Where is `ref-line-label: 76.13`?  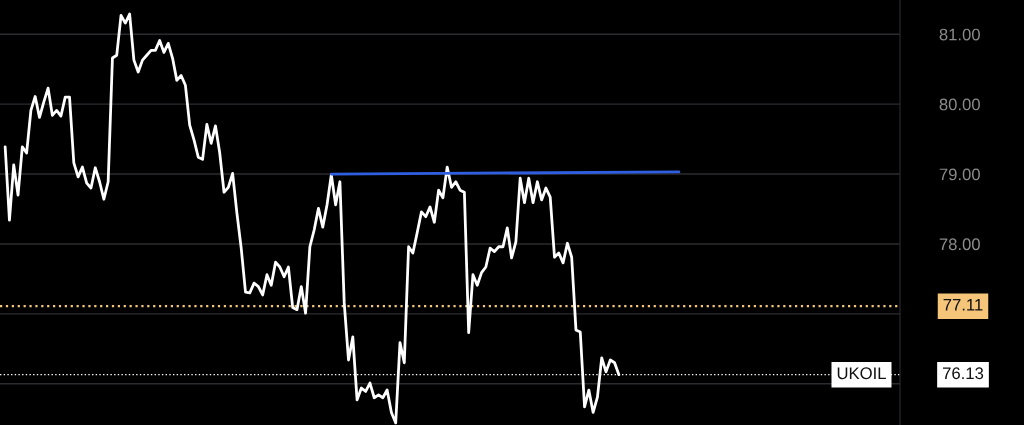 ref-line-label: 76.13 is located at coordinates (963, 373).